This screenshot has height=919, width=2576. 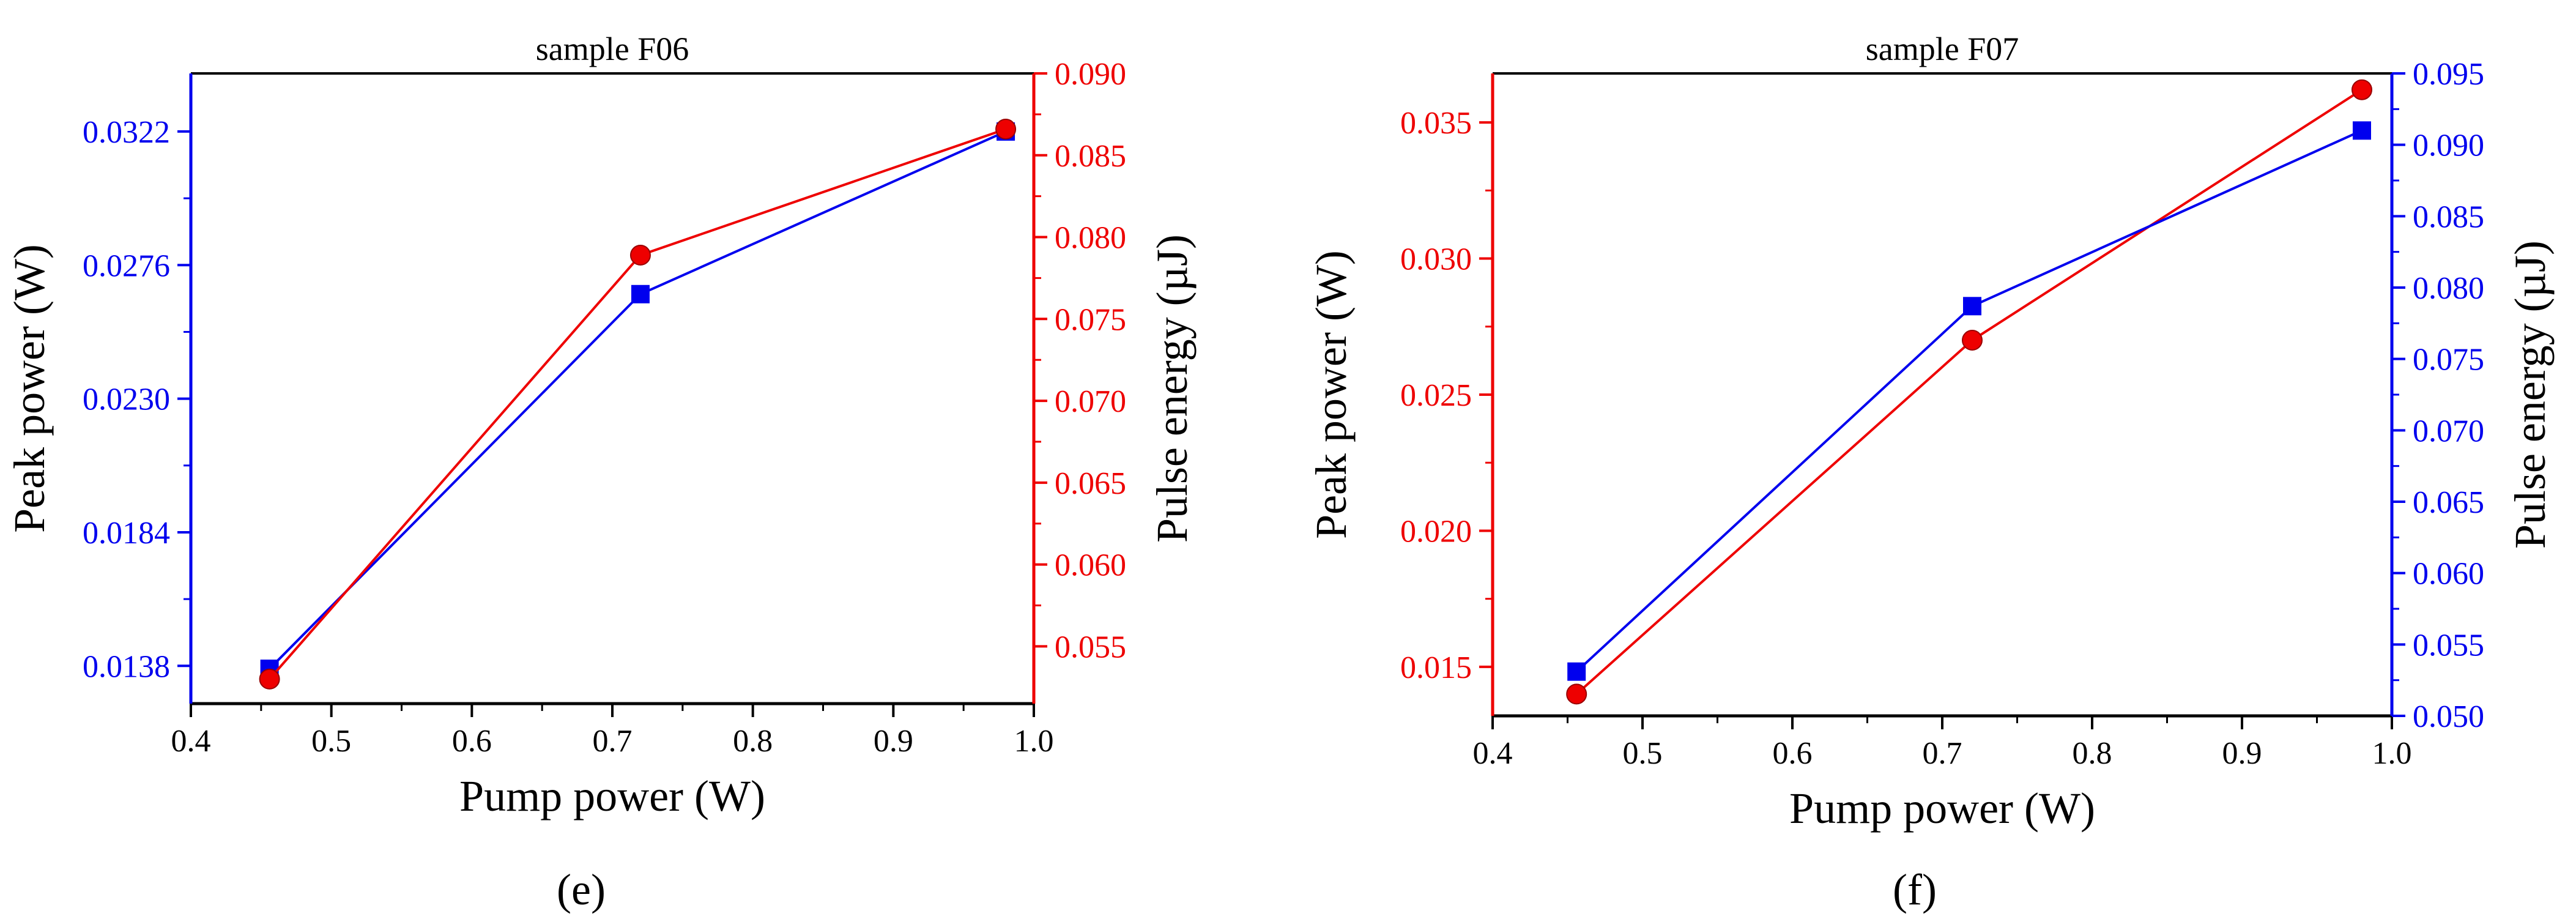 I want to click on y-left-tick-label: 0.0322, so click(x=126, y=132).